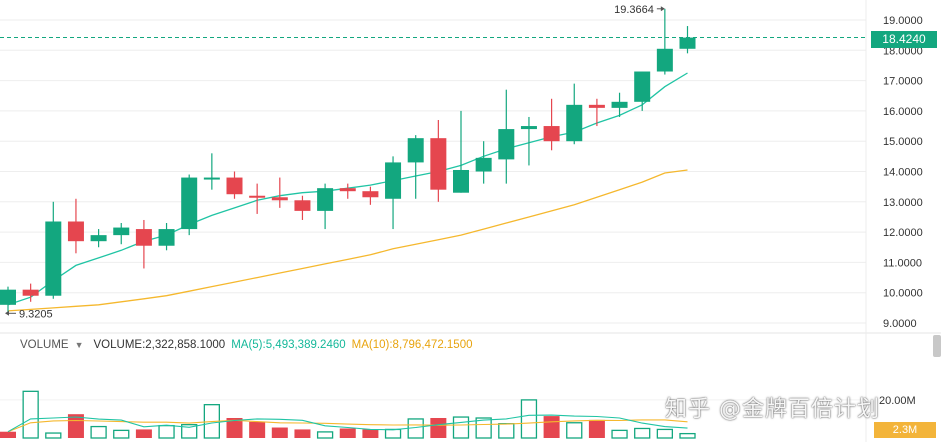  I want to click on price-tick-label: 11.0000, so click(902, 263).